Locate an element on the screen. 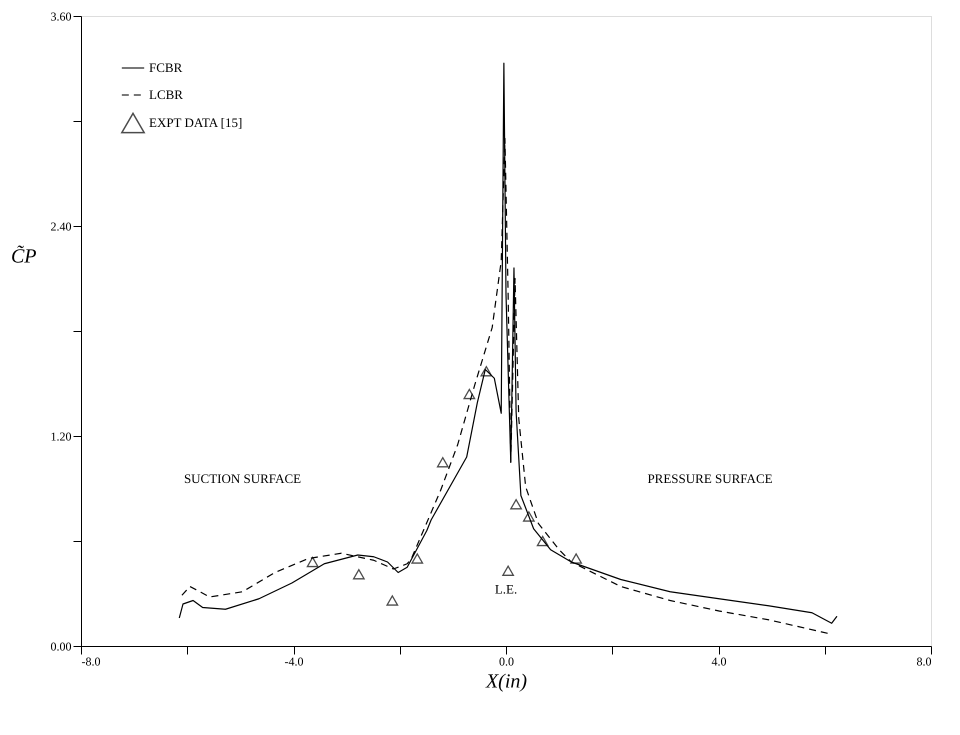 This screenshot has width=960, height=735. y-axis-title: C̃P is located at coordinates (23, 256).